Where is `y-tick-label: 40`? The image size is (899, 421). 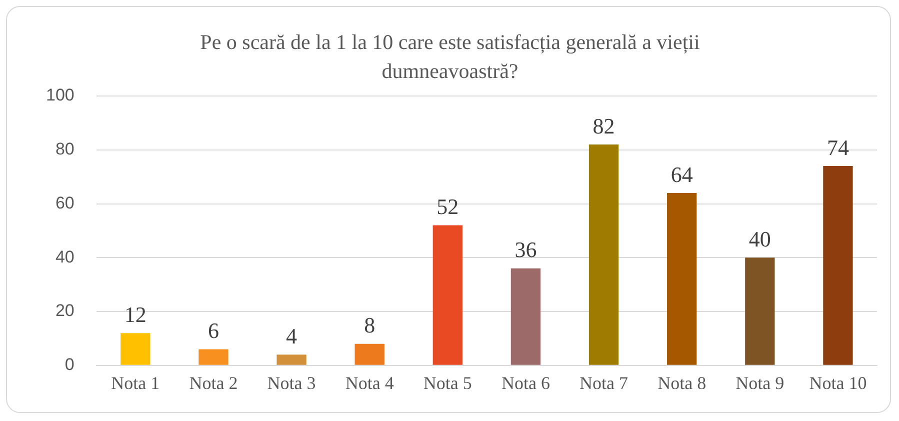 y-tick-label: 40 is located at coordinates (64, 256).